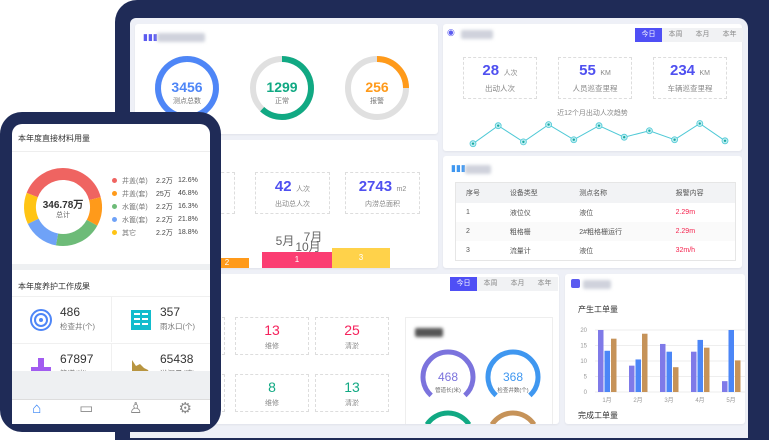 The width and height of the screenshot is (769, 440). I want to click on table-cell: 流量计, so click(520, 251).